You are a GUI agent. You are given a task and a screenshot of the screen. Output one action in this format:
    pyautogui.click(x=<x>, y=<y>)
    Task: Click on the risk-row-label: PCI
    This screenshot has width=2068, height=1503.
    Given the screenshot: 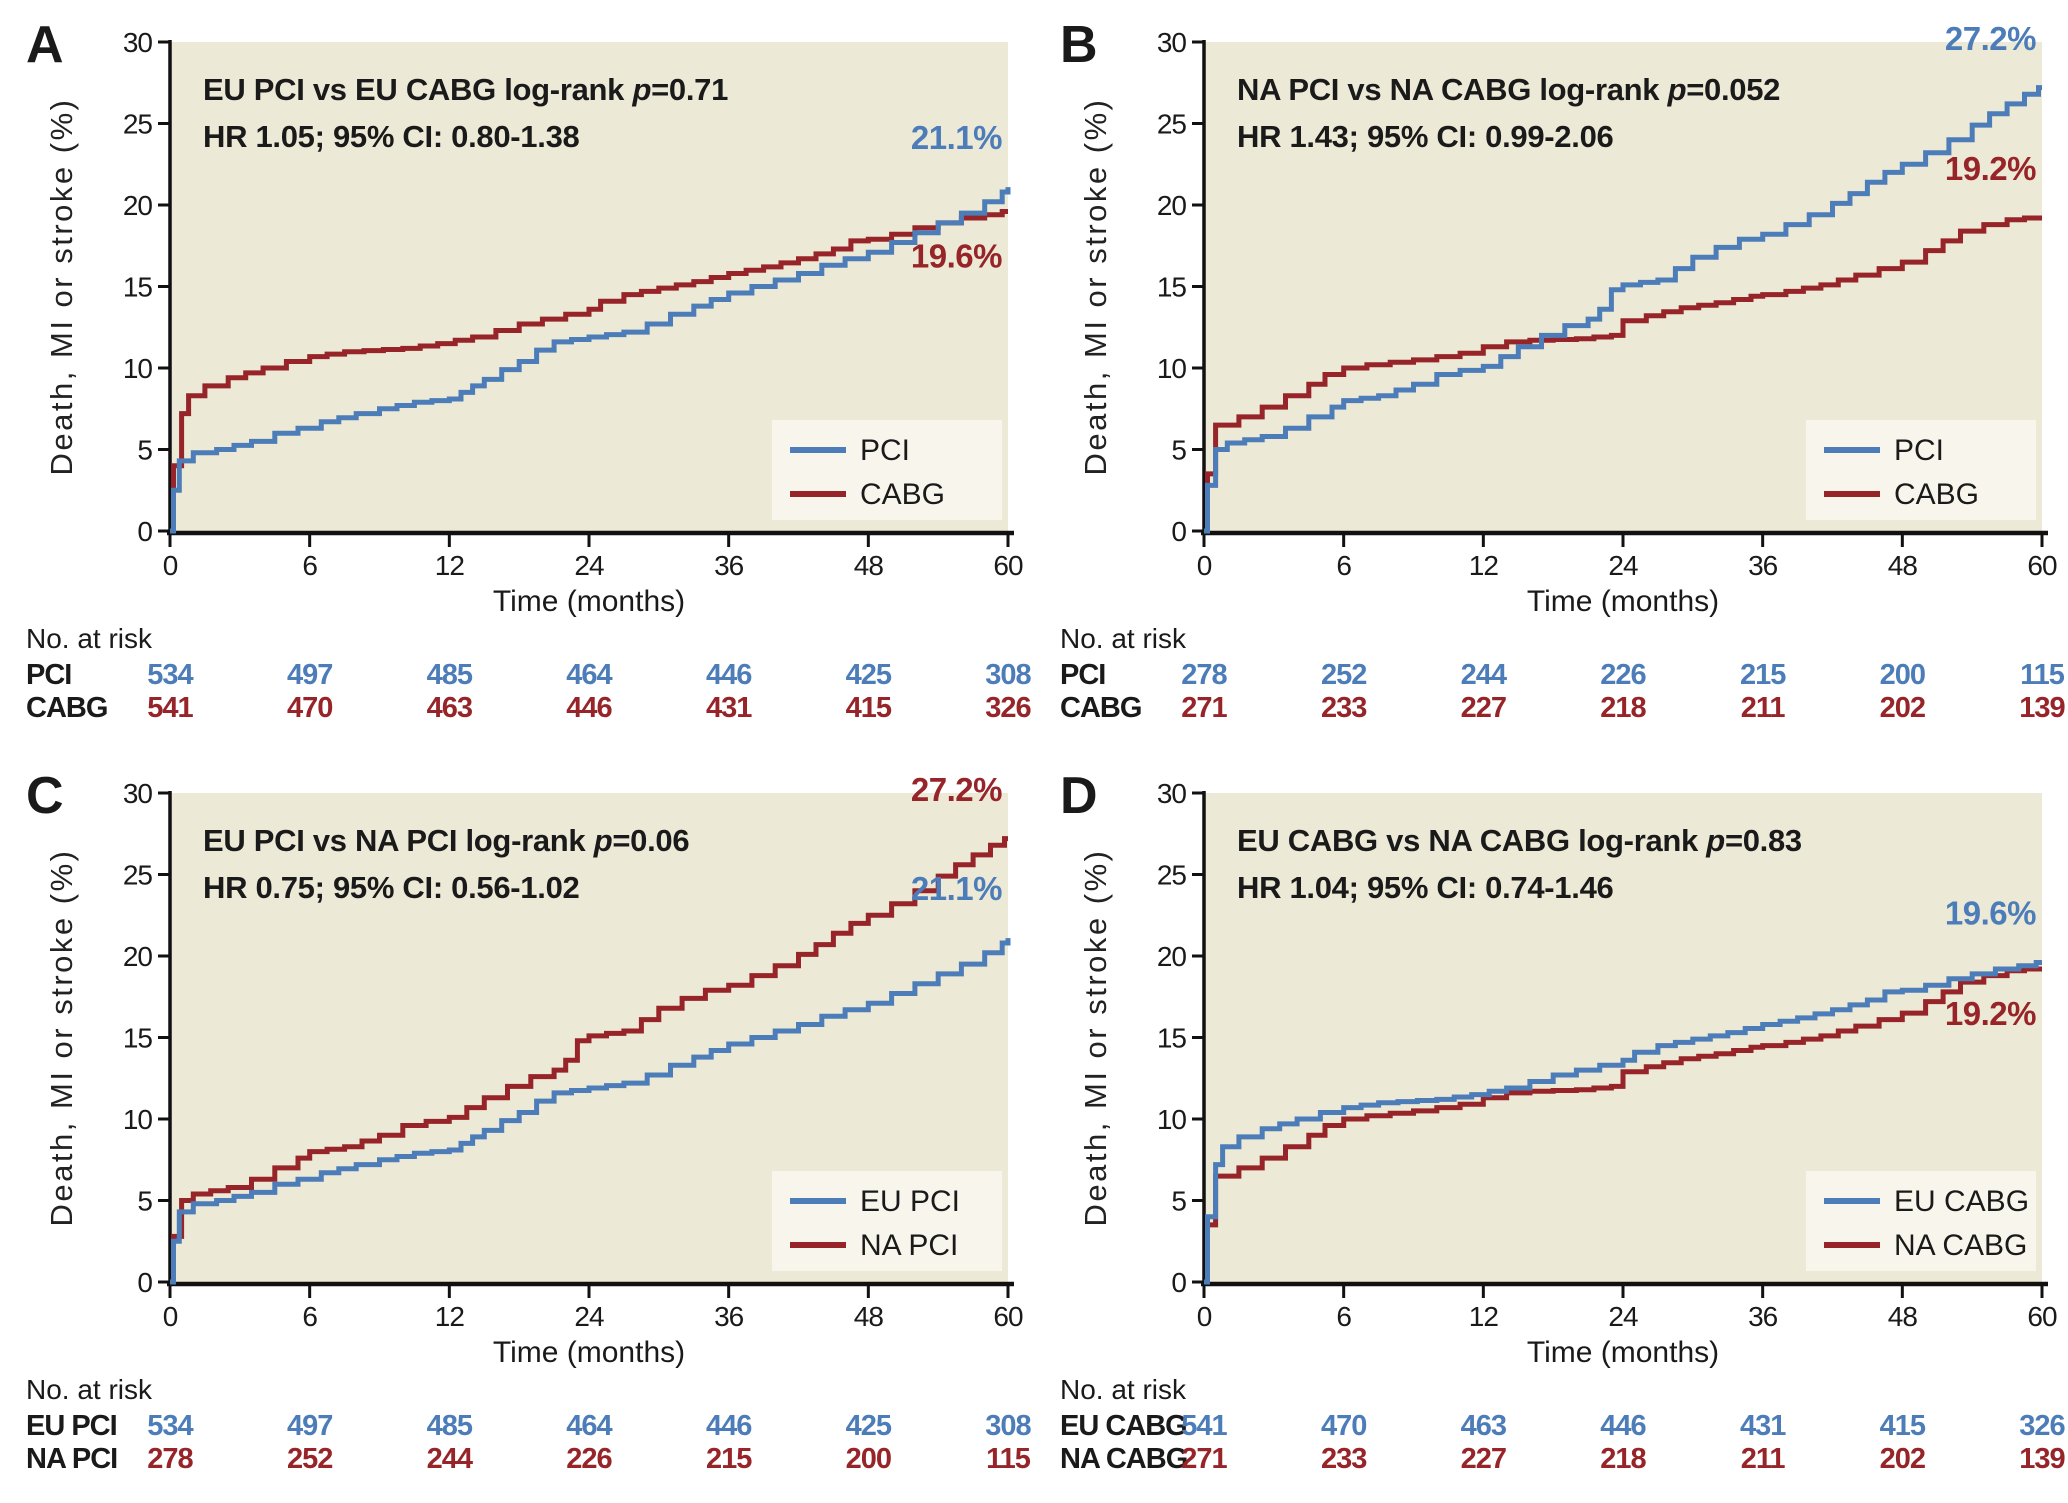 What is the action you would take?
    pyautogui.click(x=1082, y=675)
    